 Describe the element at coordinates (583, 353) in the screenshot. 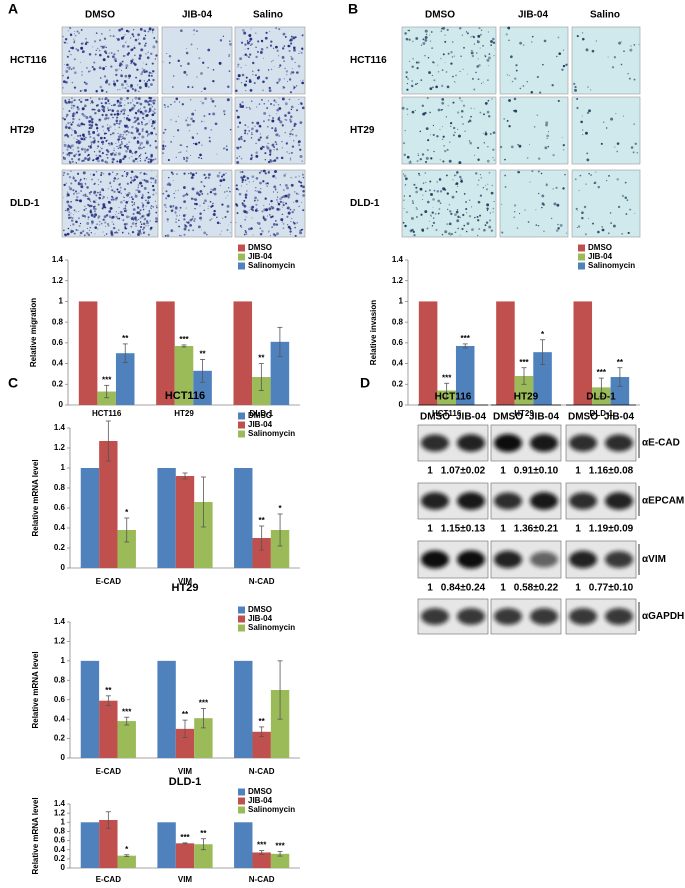

I see `bar` at that location.